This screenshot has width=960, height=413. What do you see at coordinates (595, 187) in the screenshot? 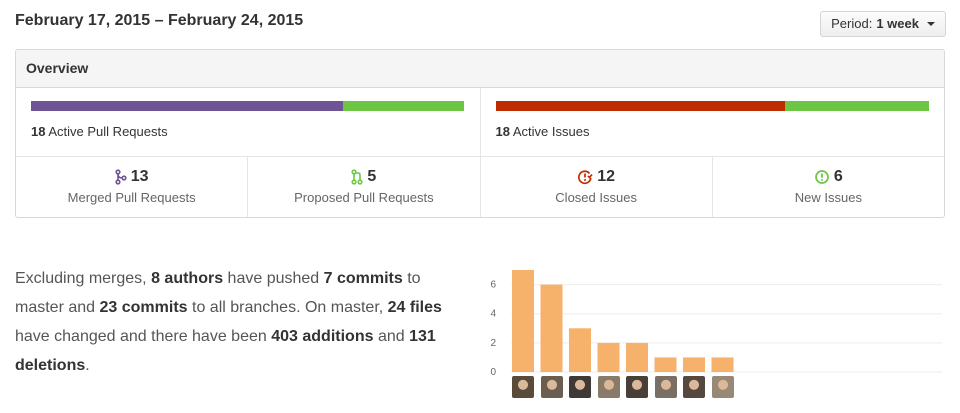
I see `closed-issues-stat: 12 Closed Issues` at bounding box center [595, 187].